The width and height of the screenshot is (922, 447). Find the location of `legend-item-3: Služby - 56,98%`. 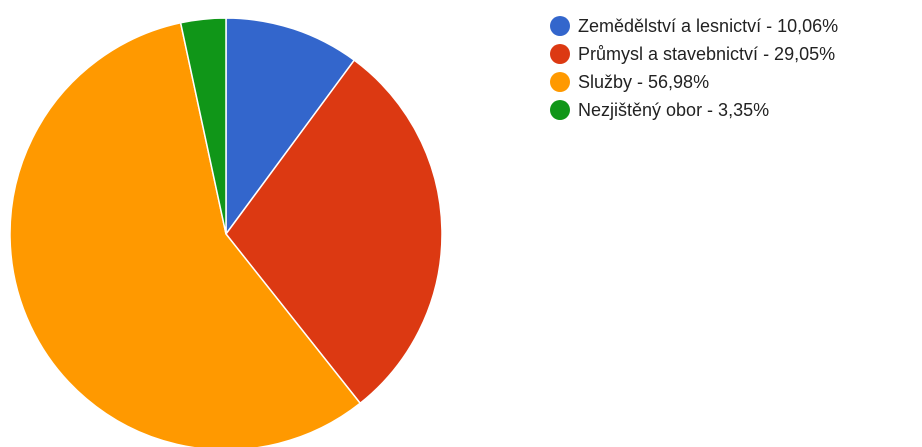

legend-item-3: Služby - 56,98% is located at coordinates (694, 82).